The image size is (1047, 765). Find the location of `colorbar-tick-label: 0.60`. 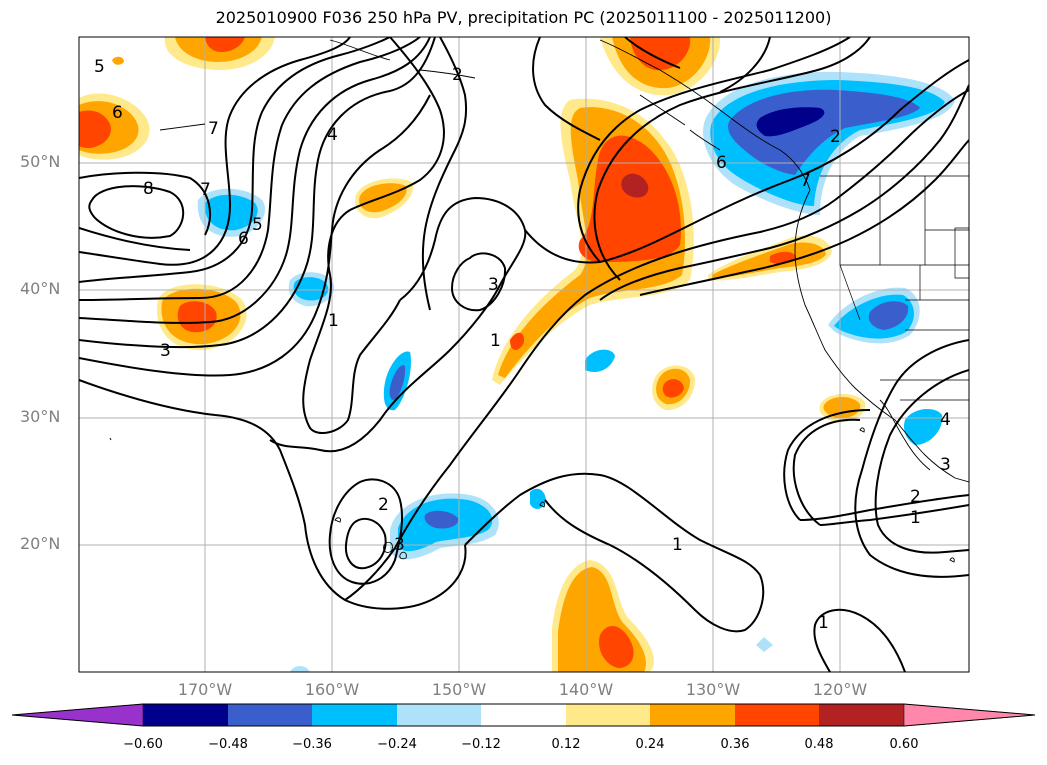

colorbar-tick-label: 0.60 is located at coordinates (904, 744).